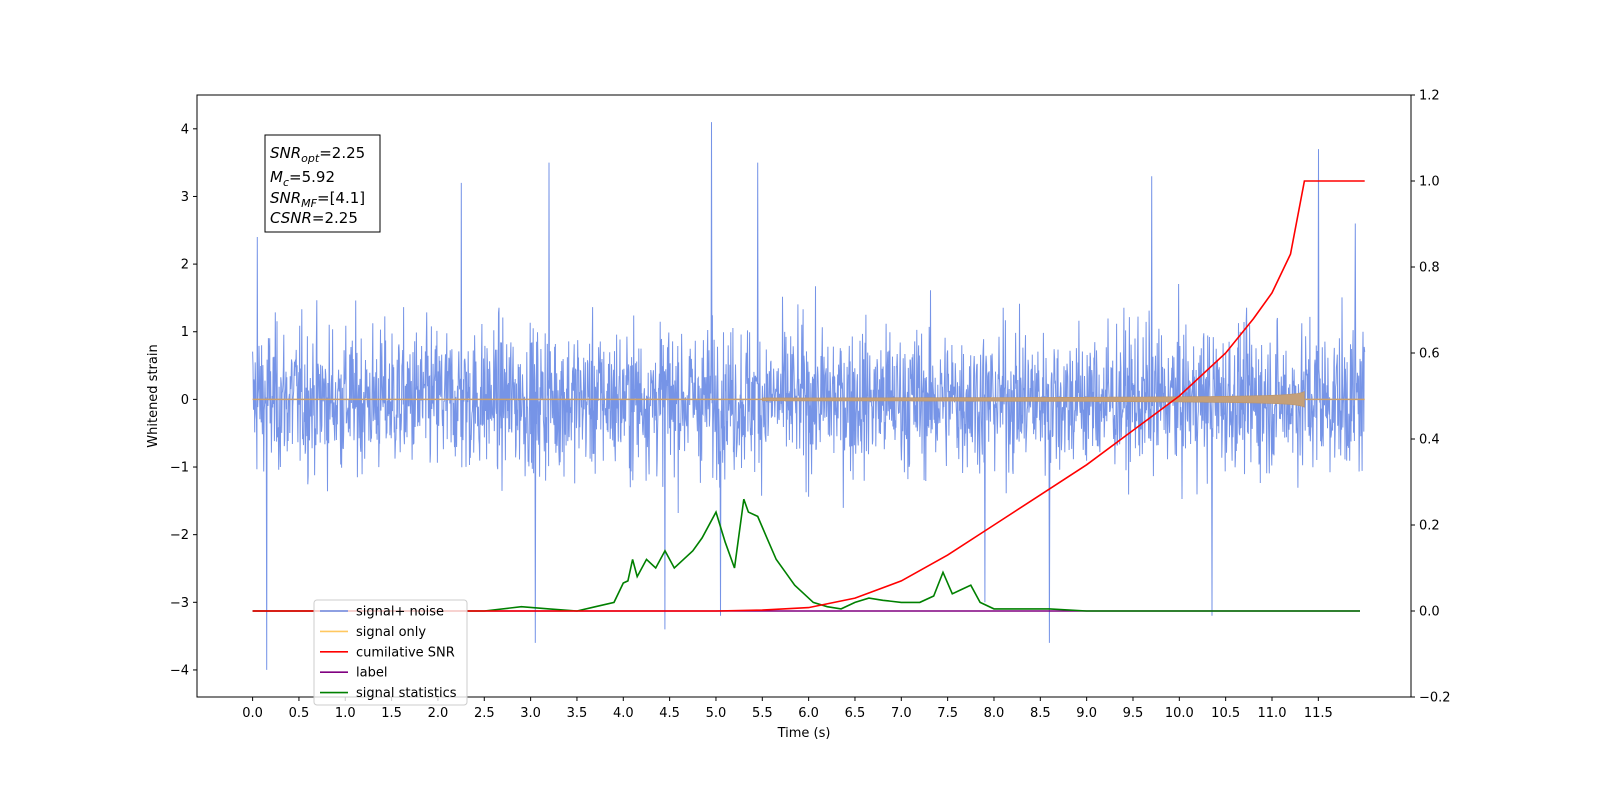 This screenshot has height=800, width=1600. What do you see at coordinates (1179, 713) in the screenshot?
I see `x-tick-label: 10.0` at bounding box center [1179, 713].